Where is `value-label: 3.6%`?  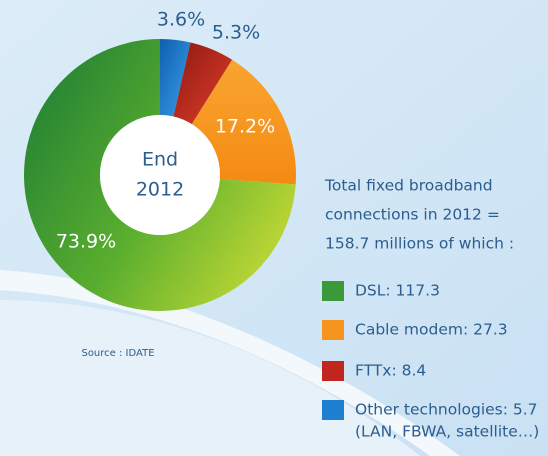 value-label: 3.6% is located at coordinates (181, 20).